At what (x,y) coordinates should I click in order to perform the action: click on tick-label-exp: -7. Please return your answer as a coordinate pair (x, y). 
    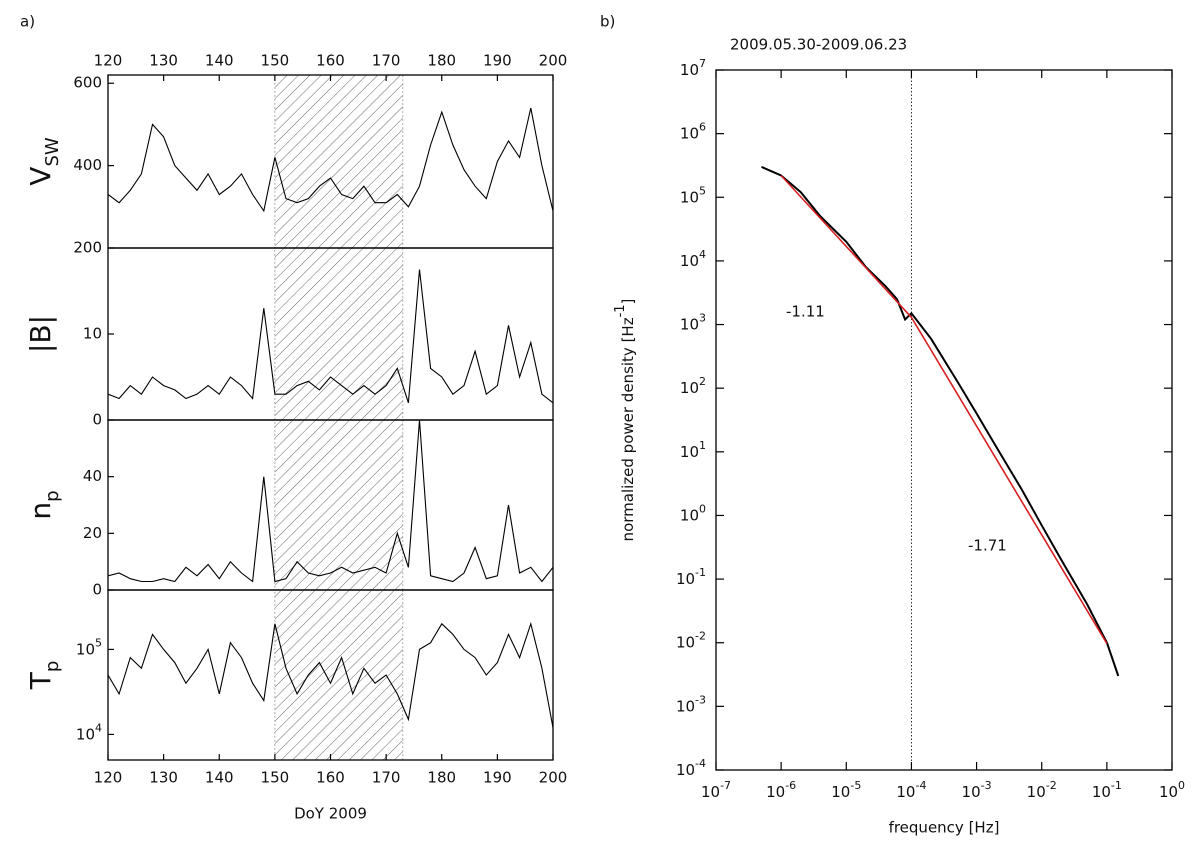
    Looking at the image, I should click on (725, 785).